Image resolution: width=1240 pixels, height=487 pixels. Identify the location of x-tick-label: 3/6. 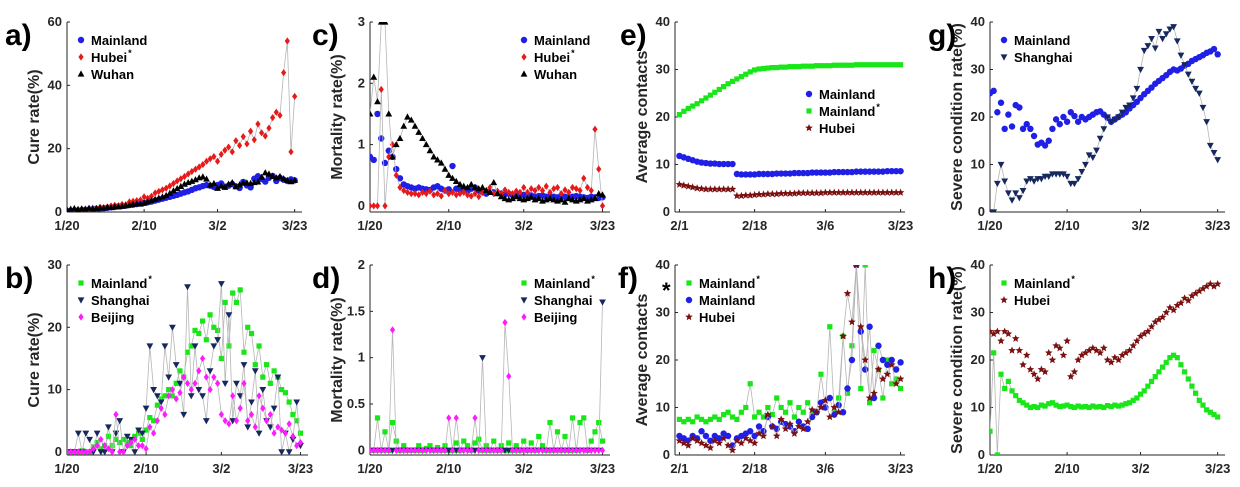
(825, 468).